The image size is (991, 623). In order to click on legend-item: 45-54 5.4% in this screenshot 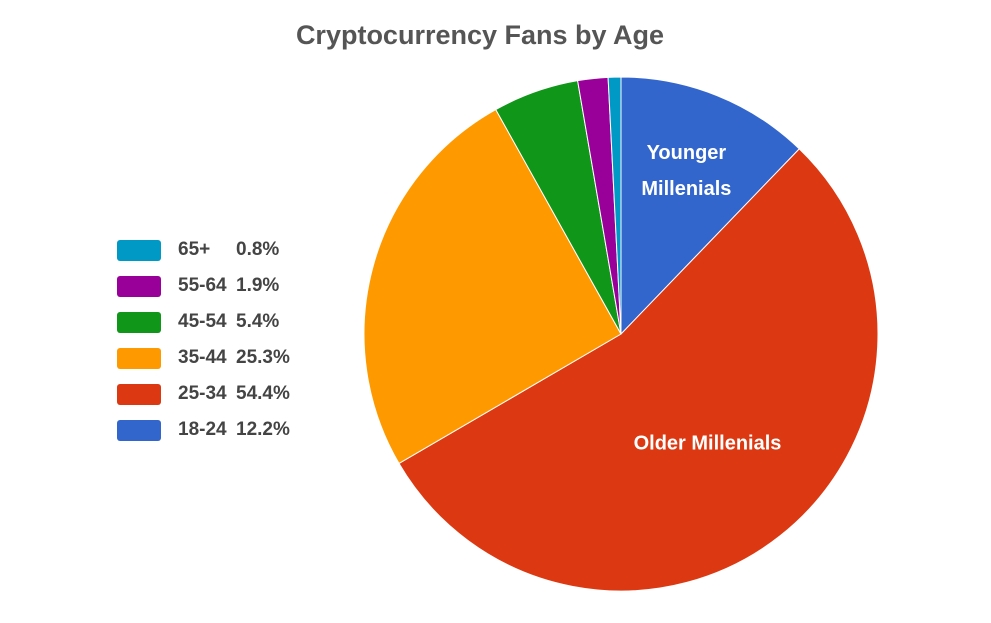, I will do `click(203, 322)`.